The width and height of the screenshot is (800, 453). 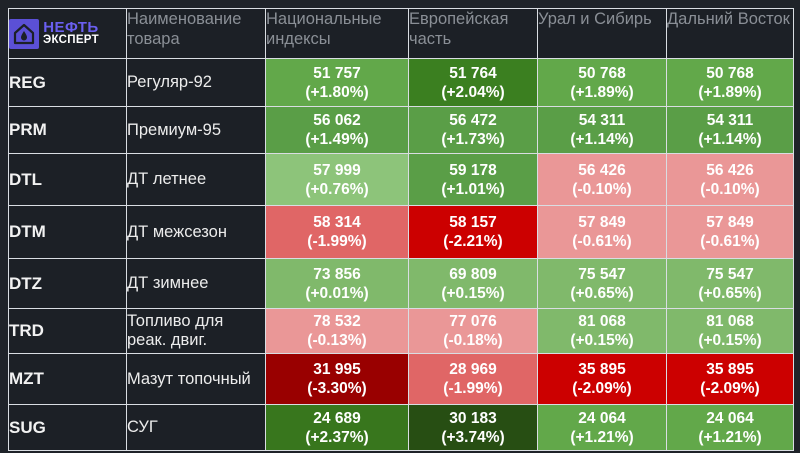 I want to click on price-cell: 51 757 (+1.80%), so click(x=337, y=82).